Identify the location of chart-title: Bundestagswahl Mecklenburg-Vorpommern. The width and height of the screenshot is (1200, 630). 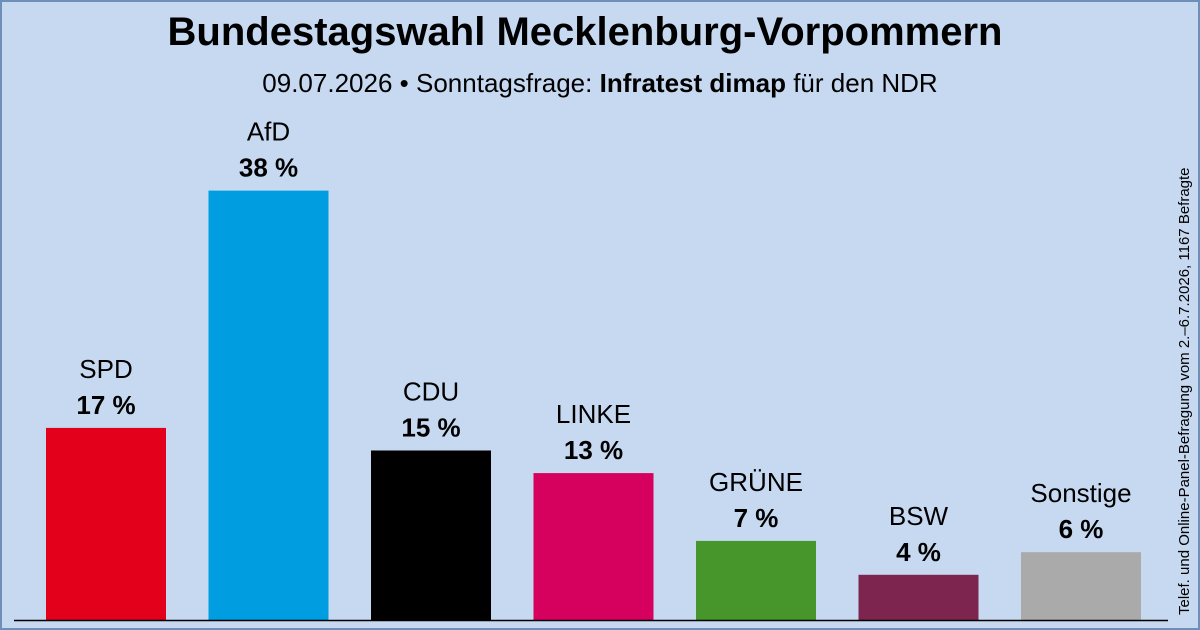
(585, 32).